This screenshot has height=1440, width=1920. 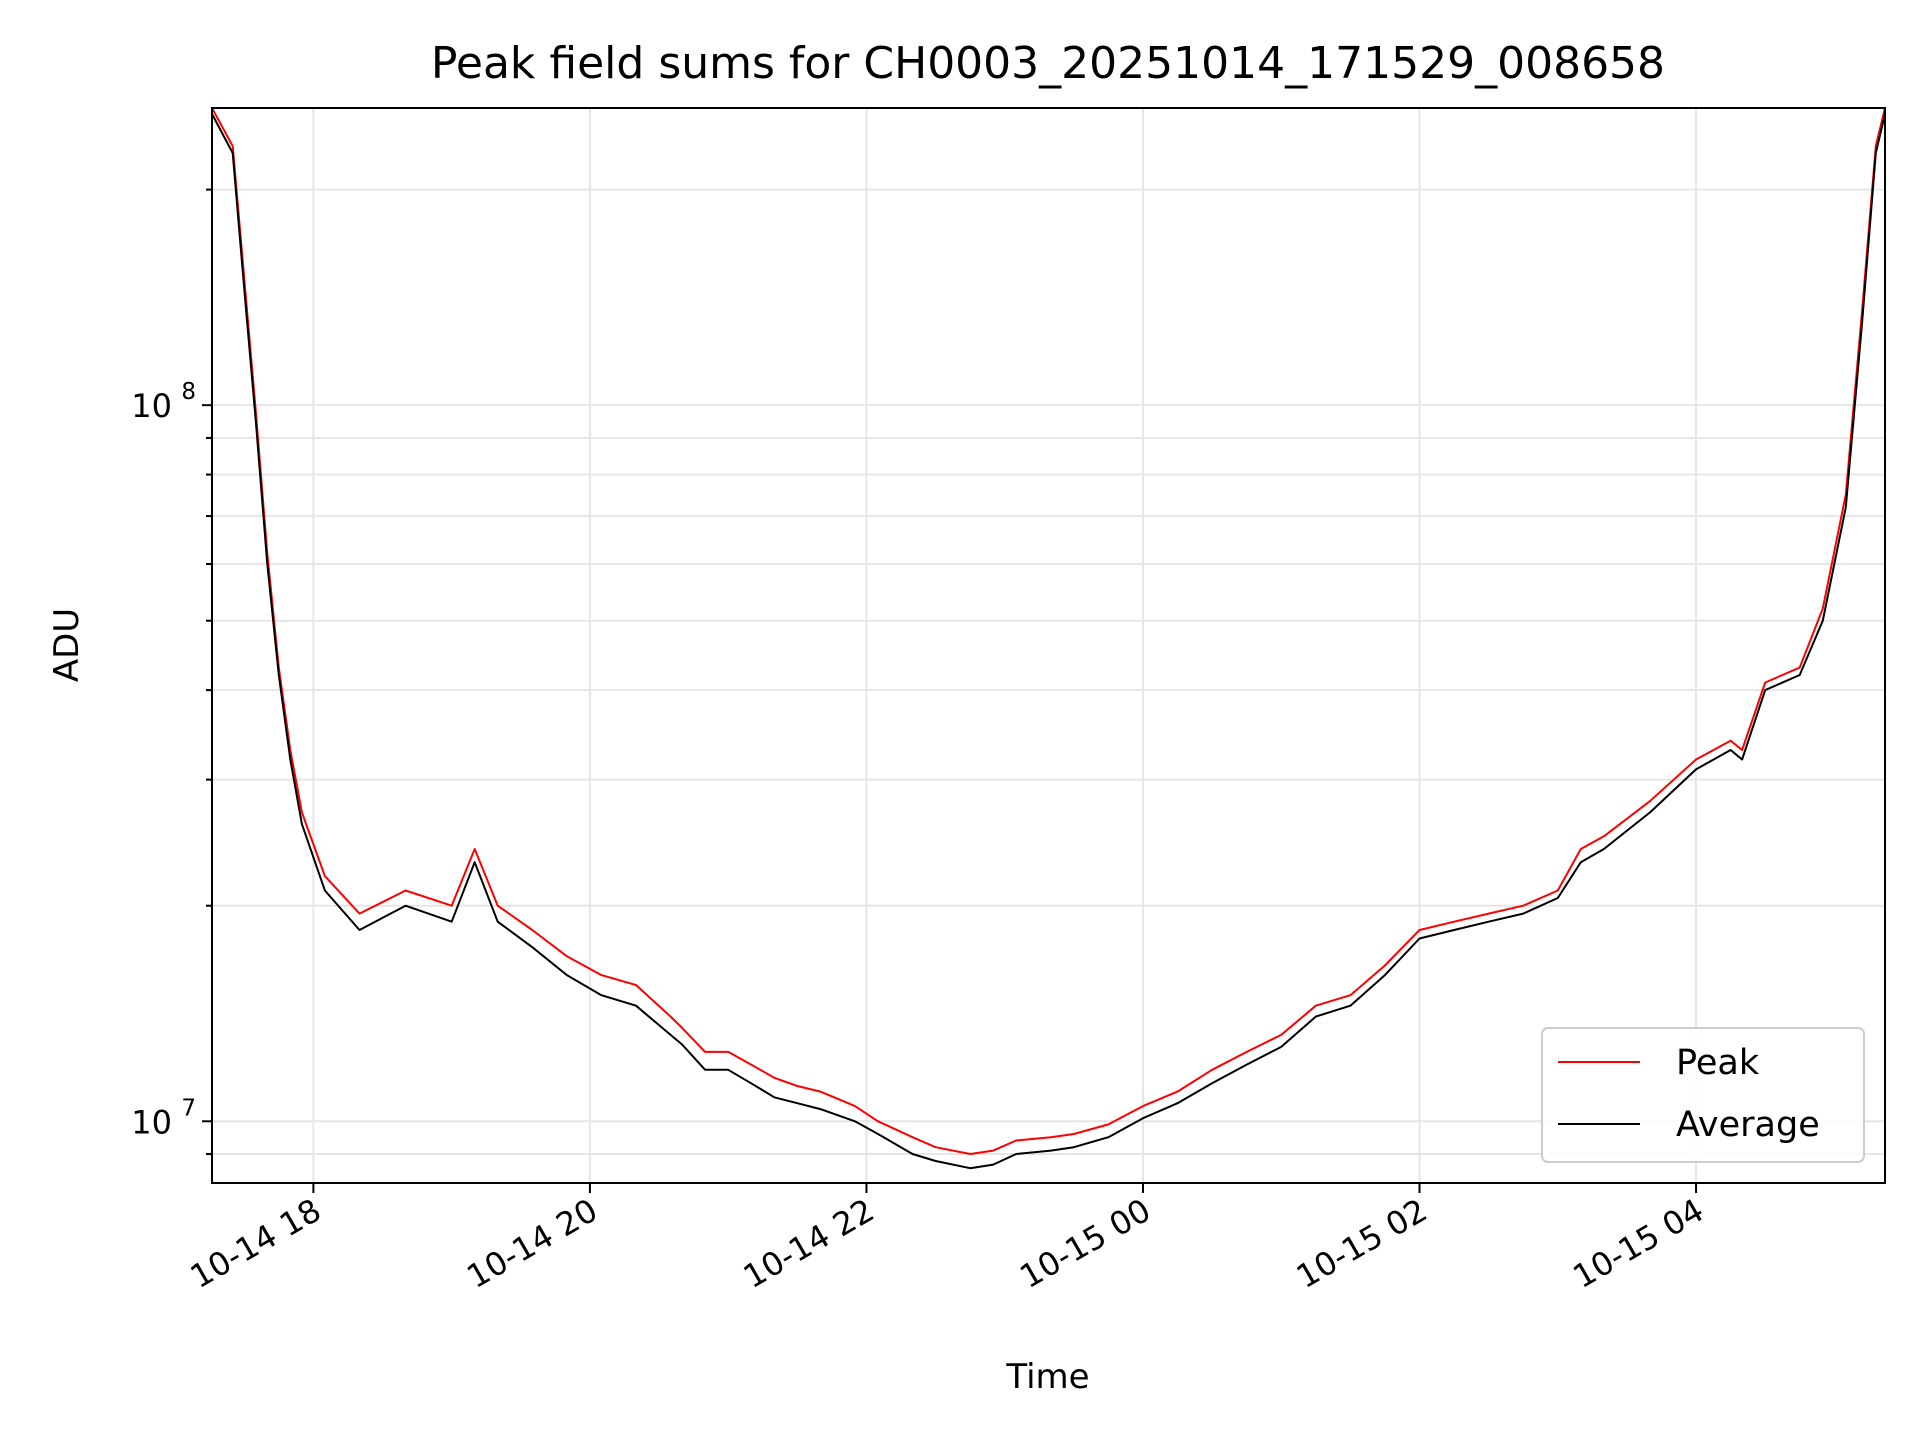 I want to click on y-axis-ticks: 10 7 10 8, so click(x=171, y=672).